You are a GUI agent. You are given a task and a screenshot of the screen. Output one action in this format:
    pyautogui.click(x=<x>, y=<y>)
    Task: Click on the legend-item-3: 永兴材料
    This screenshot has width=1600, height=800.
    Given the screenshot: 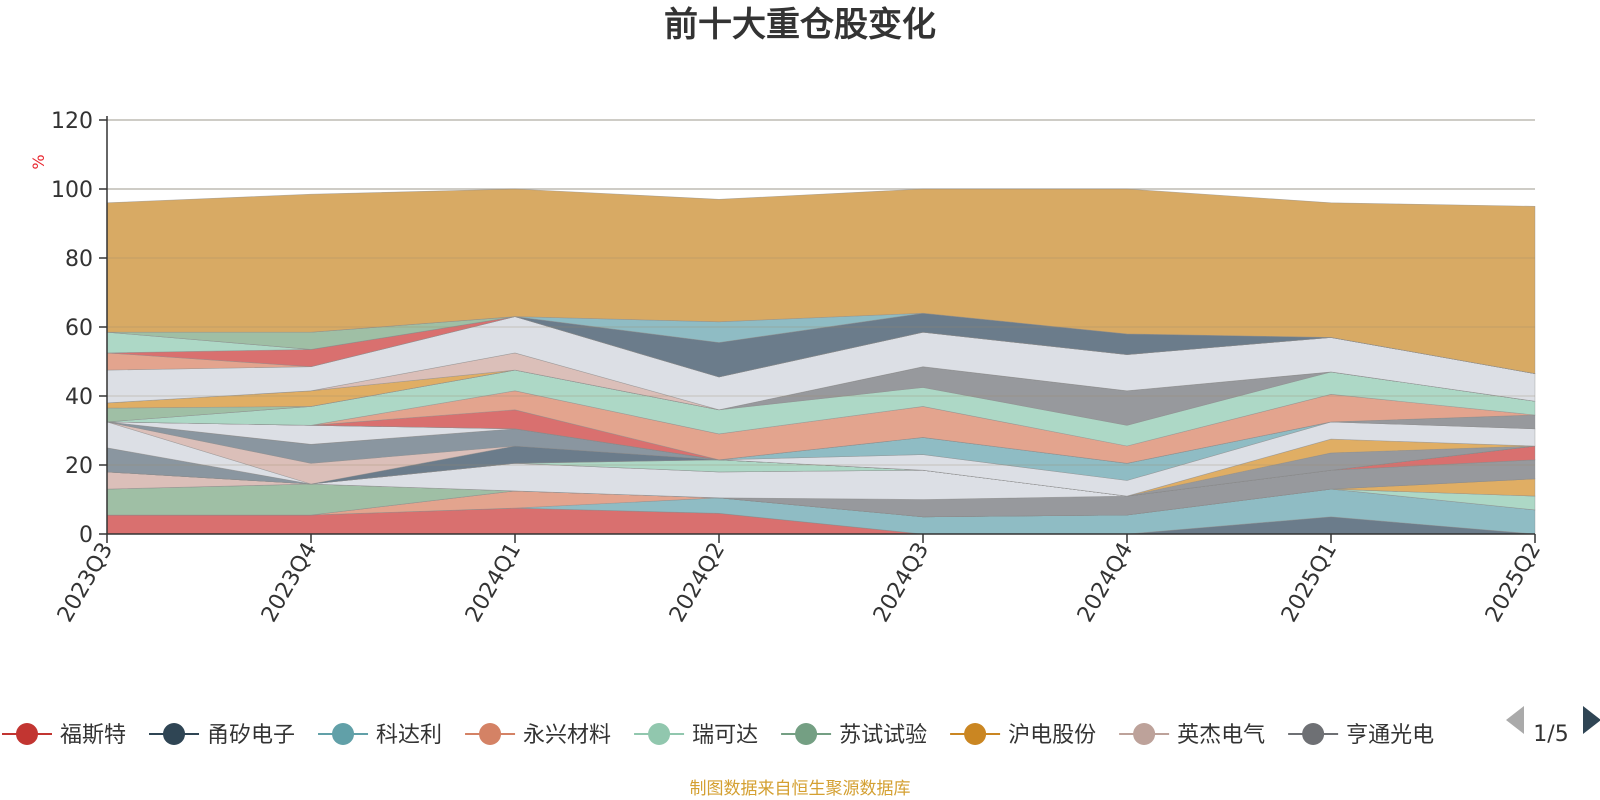 What is the action you would take?
    pyautogui.click(x=538, y=735)
    